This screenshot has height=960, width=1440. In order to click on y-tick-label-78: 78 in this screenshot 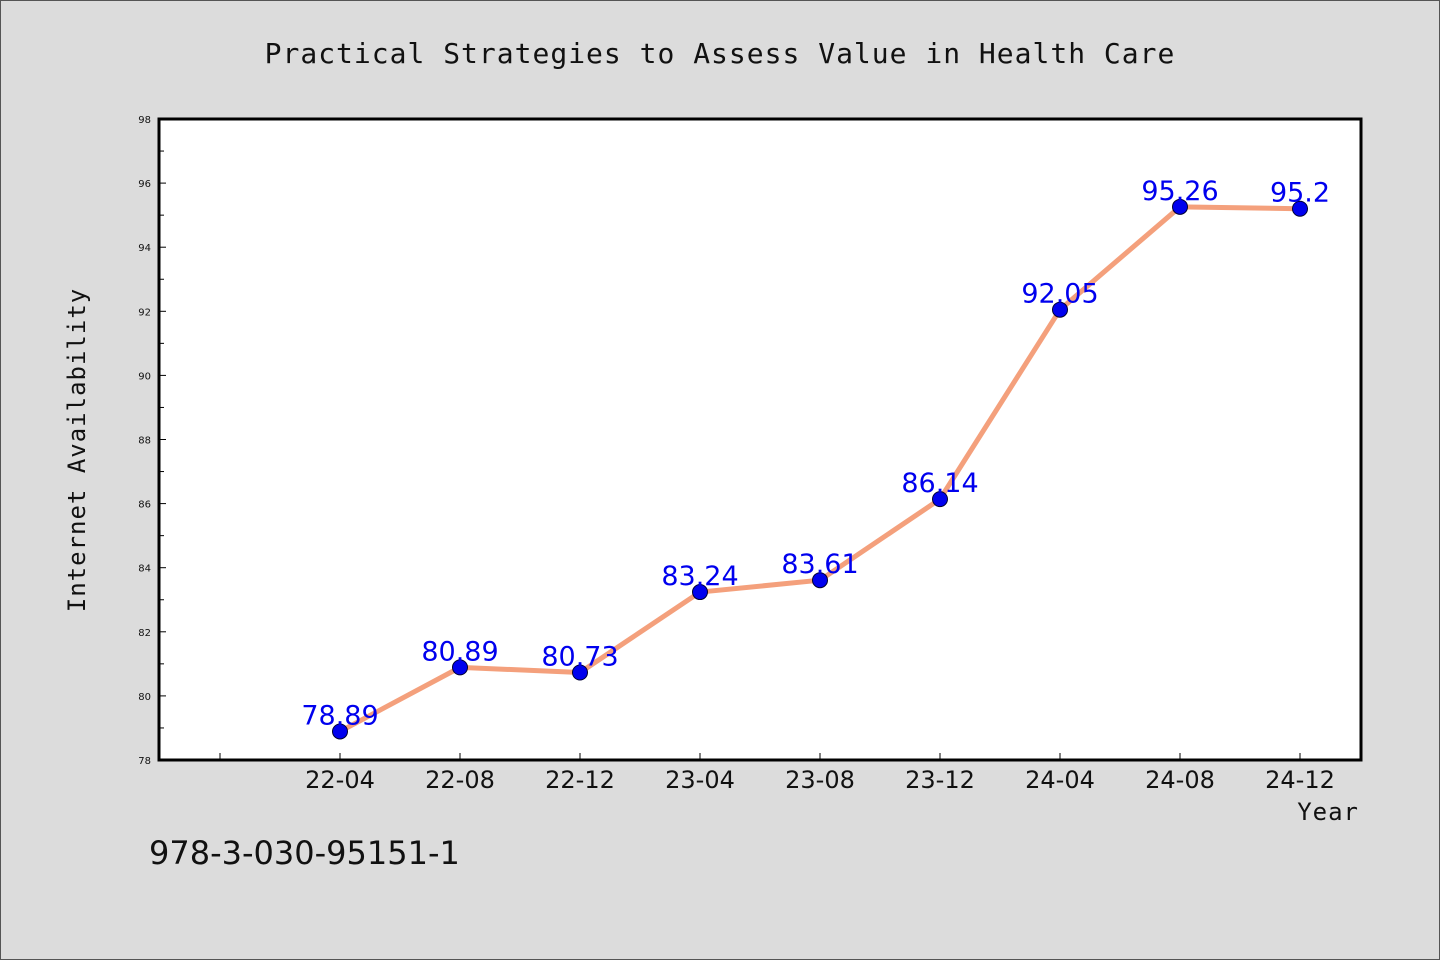, I will do `click(144, 761)`.